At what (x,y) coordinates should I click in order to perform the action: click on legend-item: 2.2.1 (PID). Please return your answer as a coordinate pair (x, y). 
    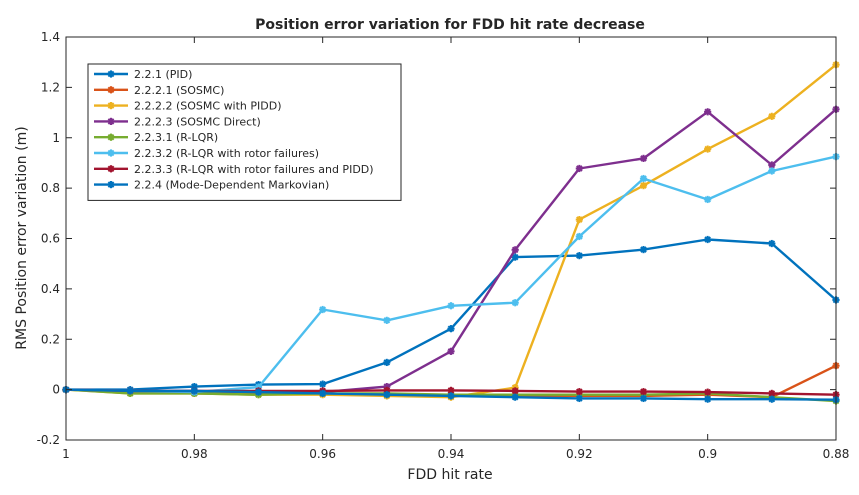
    Looking at the image, I should click on (143, 74).